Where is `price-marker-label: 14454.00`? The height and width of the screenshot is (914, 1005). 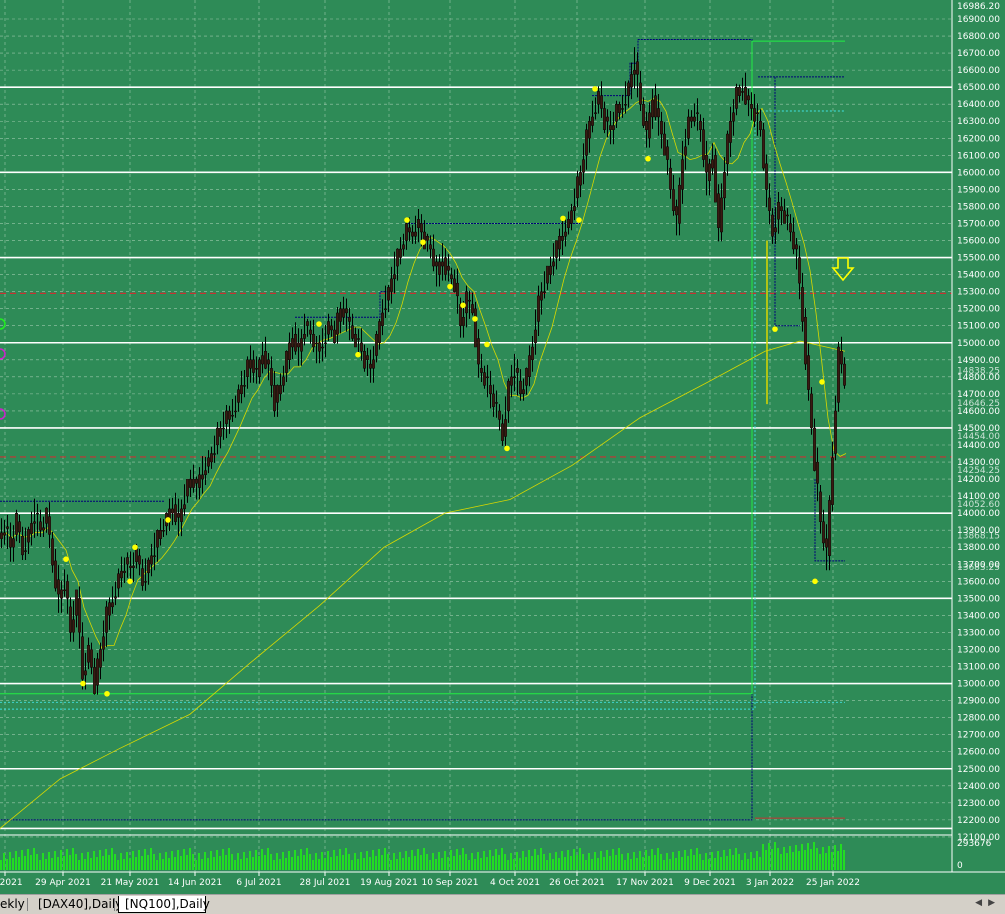
price-marker-label: 14454.00 is located at coordinates (978, 437).